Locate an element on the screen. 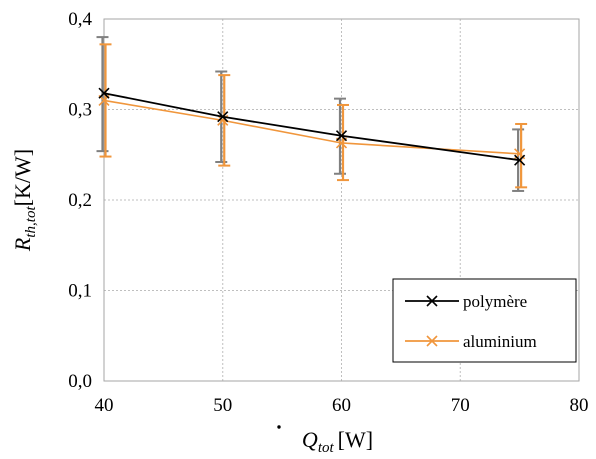 This screenshot has height=459, width=596. x-axis-dot-accent is located at coordinates (279, 427).